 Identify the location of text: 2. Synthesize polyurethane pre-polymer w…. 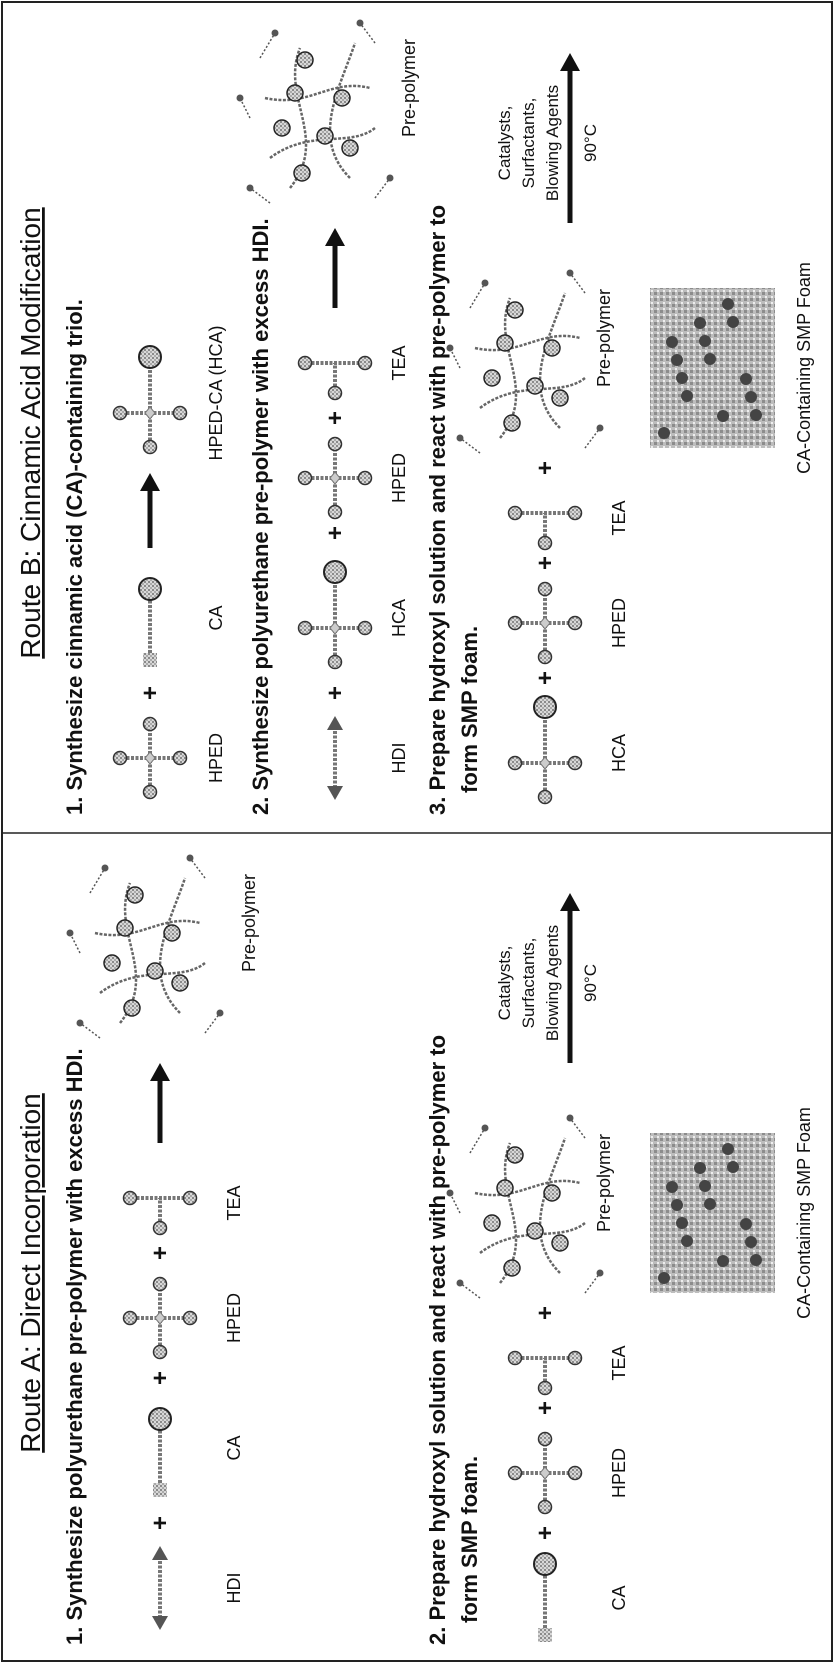
(260, 516).